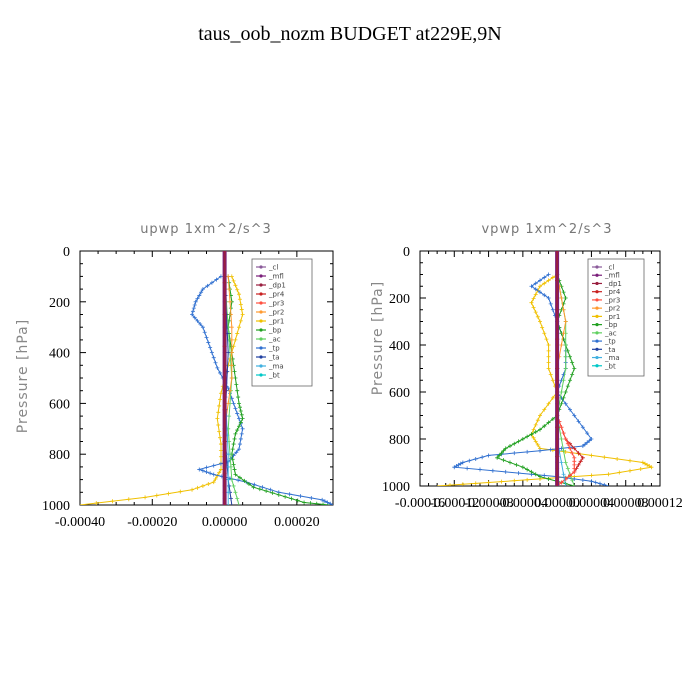 Image resolution: width=700 pixels, height=700 pixels. I want to click on series-point-upwp-ma, so click(228, 492).